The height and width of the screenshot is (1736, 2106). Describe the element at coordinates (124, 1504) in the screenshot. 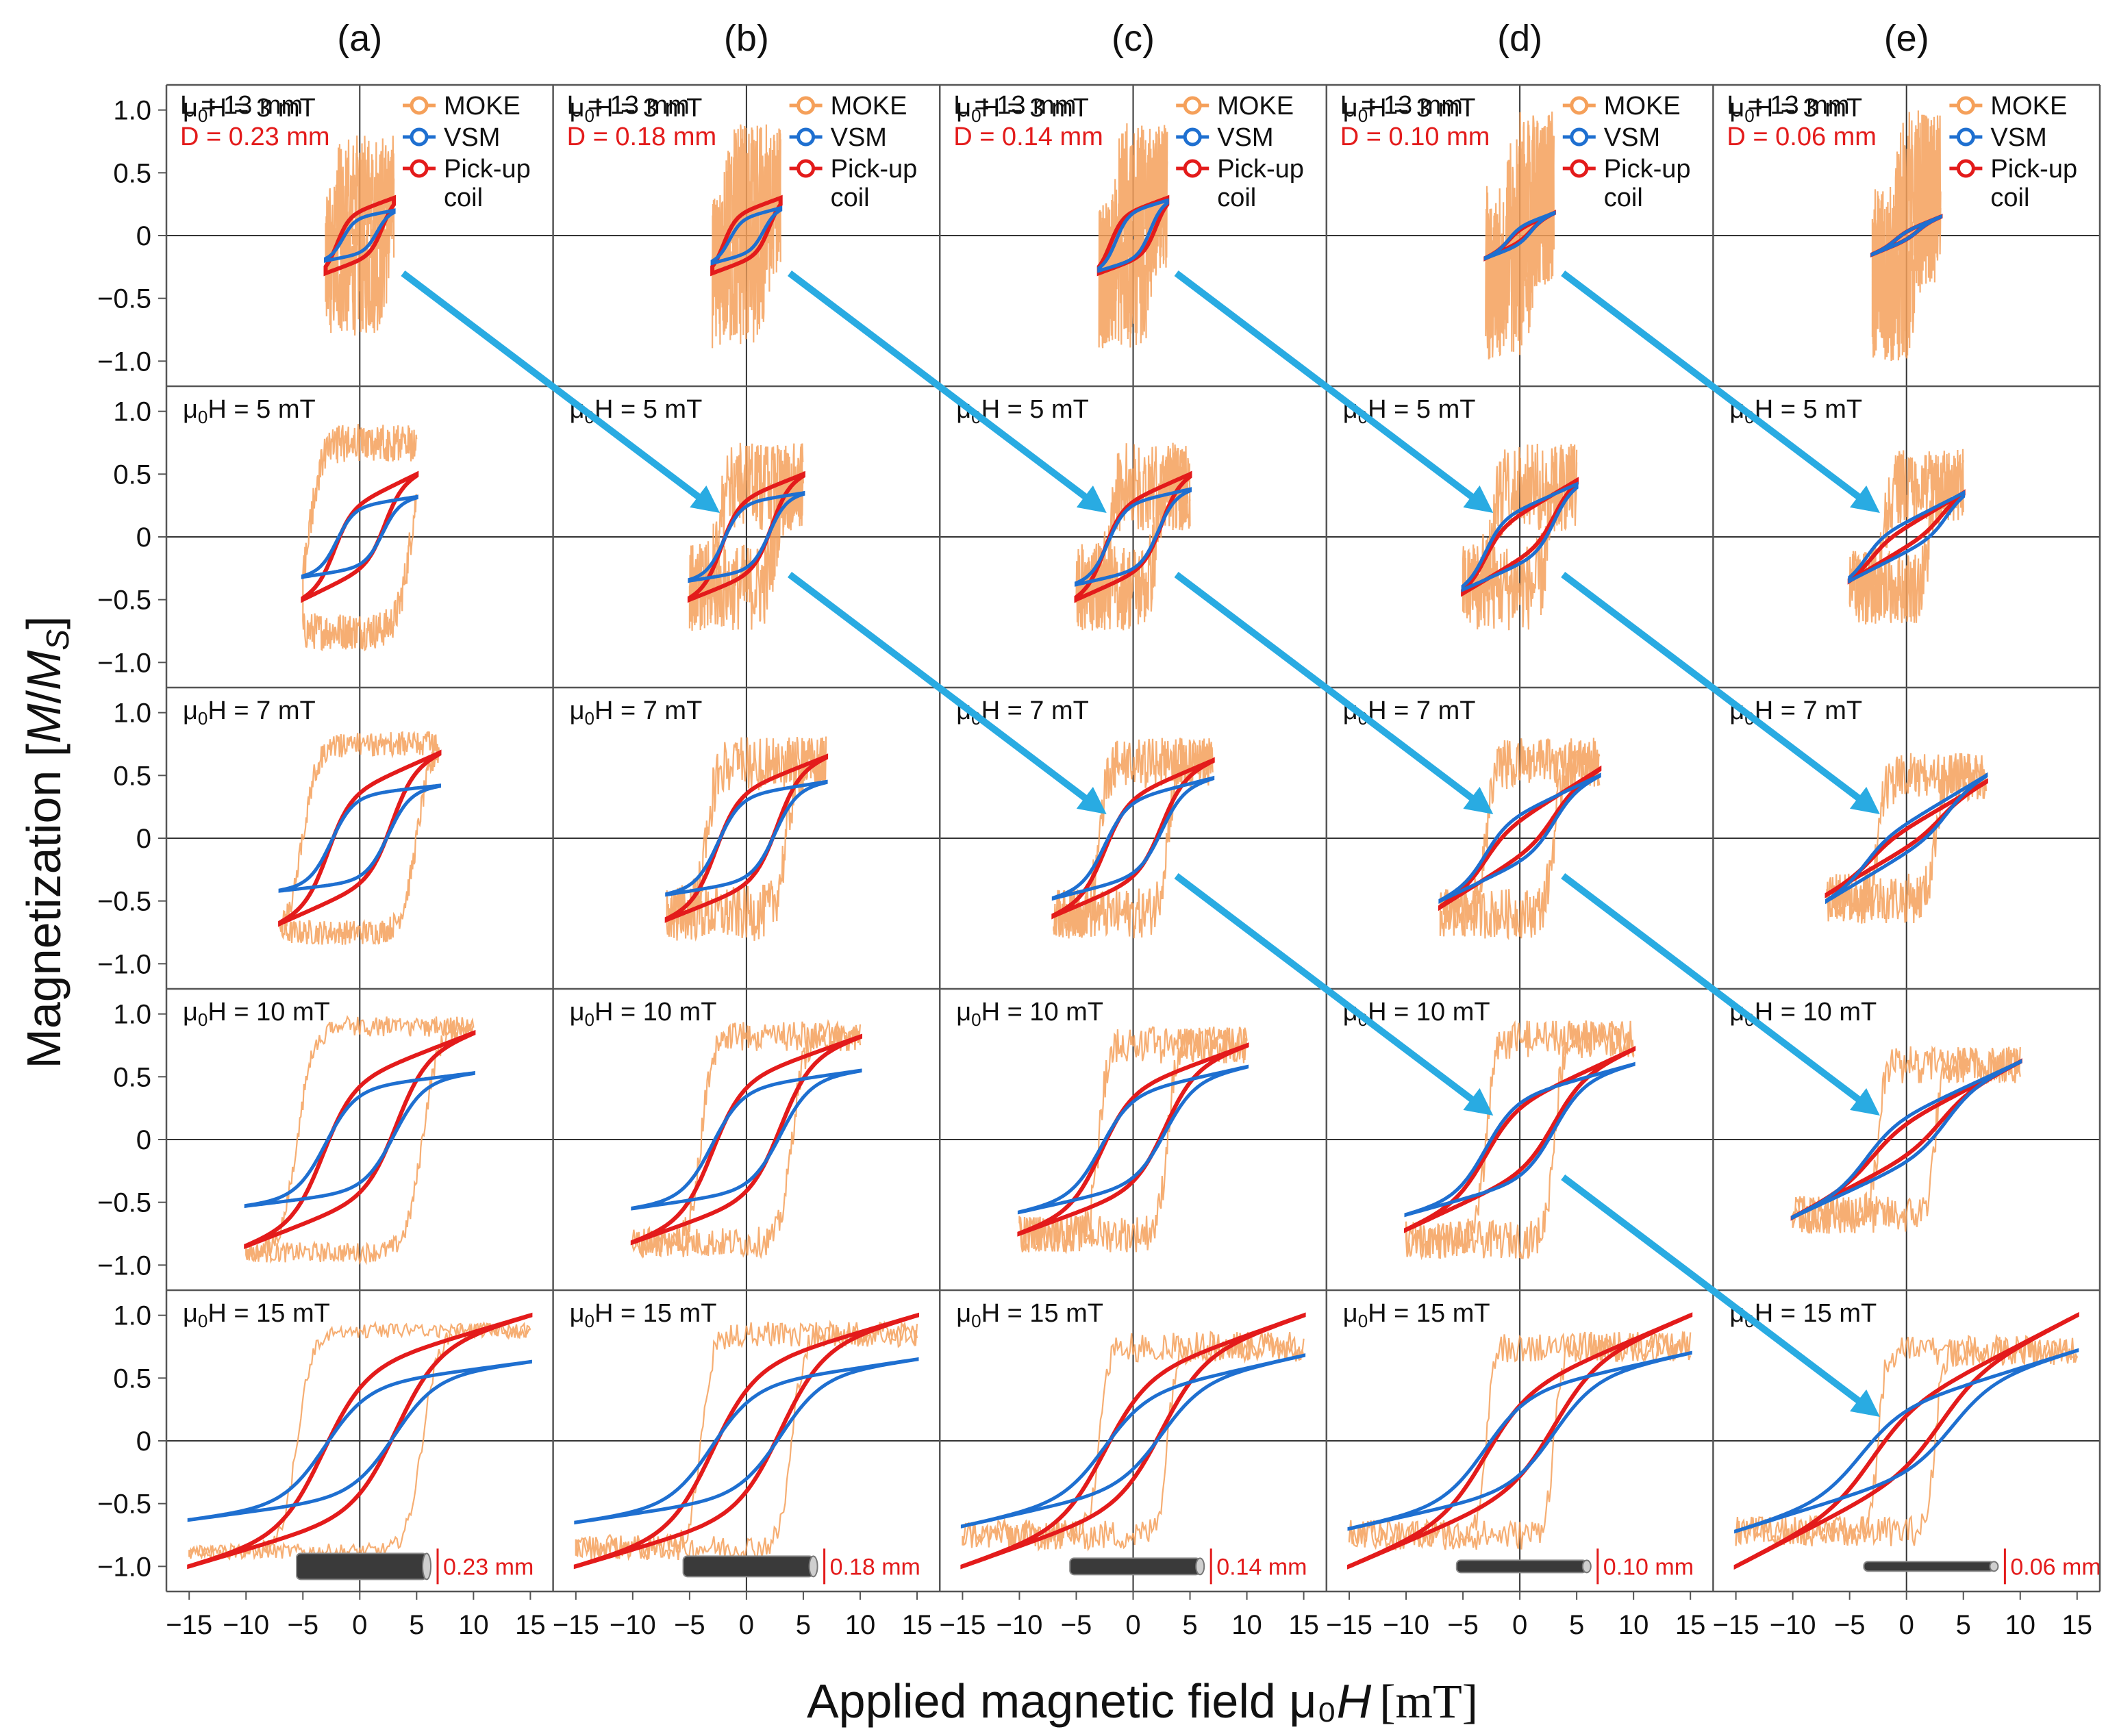

I see `y-tick-label: −0.5` at that location.